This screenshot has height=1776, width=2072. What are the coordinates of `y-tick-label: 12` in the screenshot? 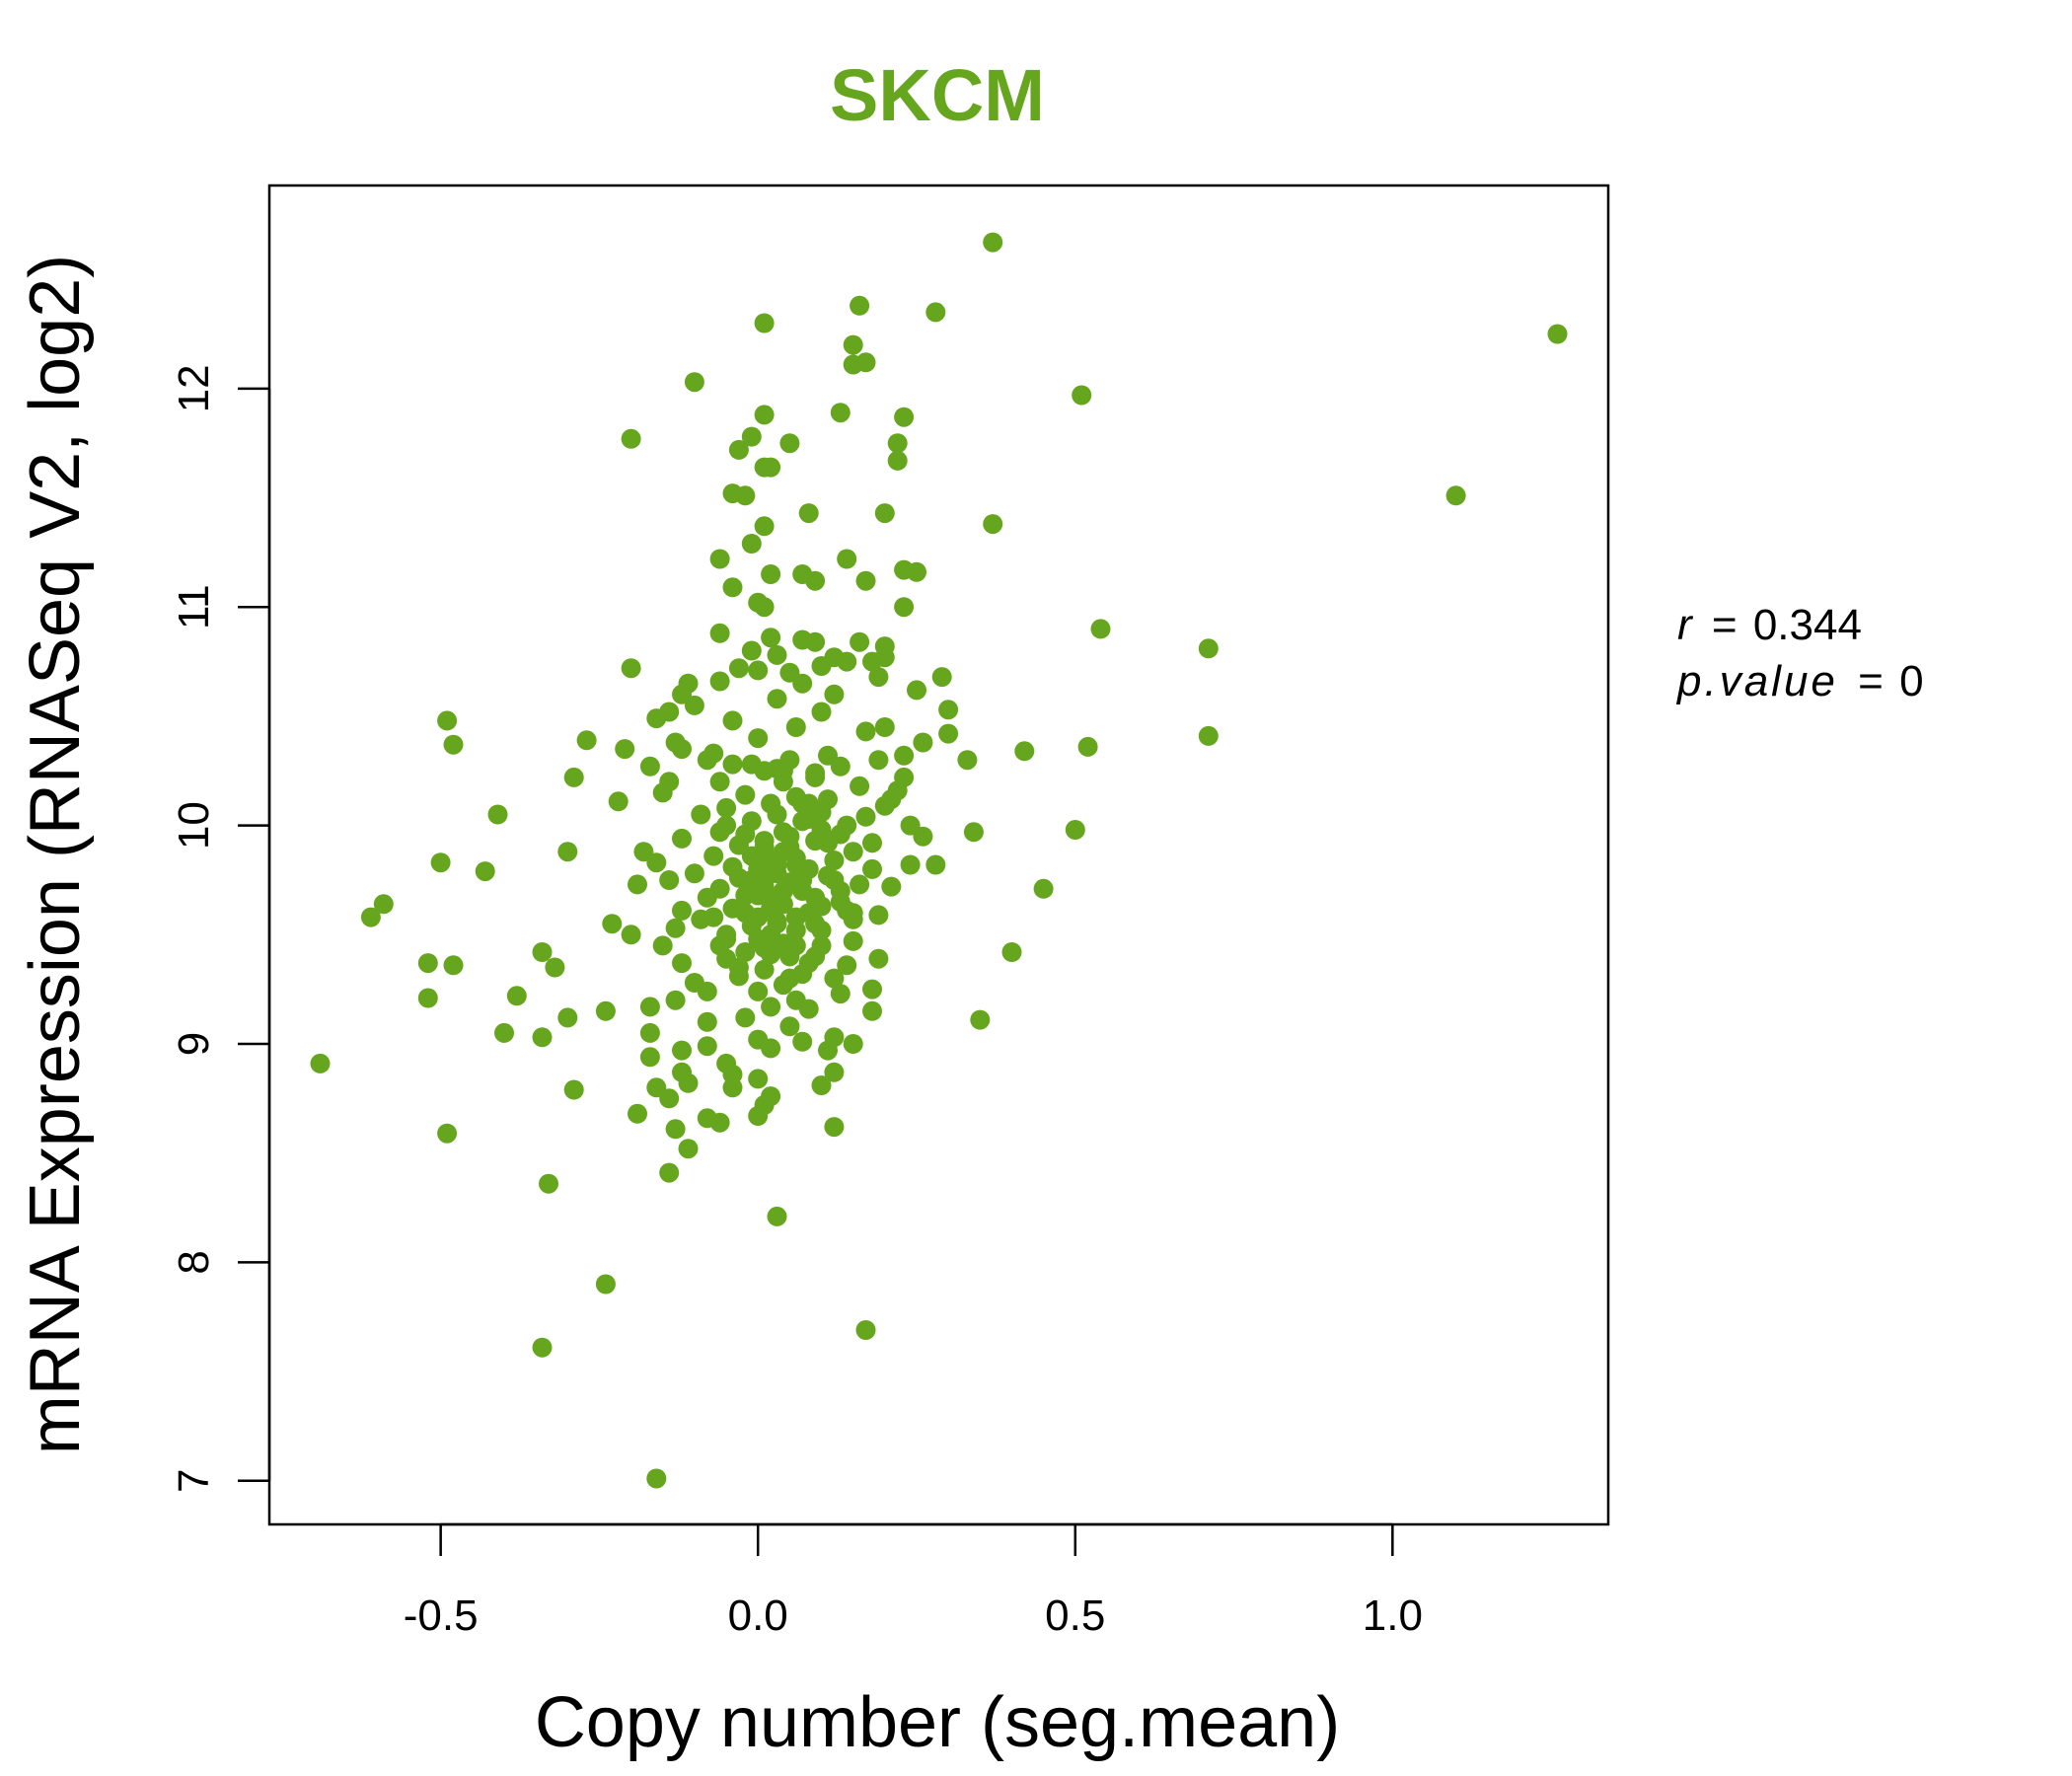 It's located at (194, 388).